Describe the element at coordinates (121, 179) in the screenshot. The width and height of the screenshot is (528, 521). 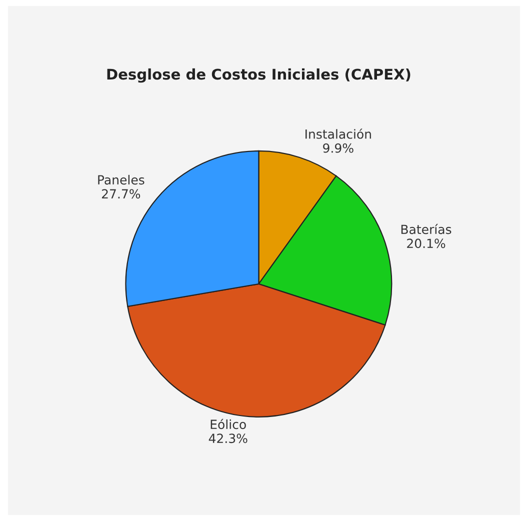
I see `slice-label: Paneles` at that location.